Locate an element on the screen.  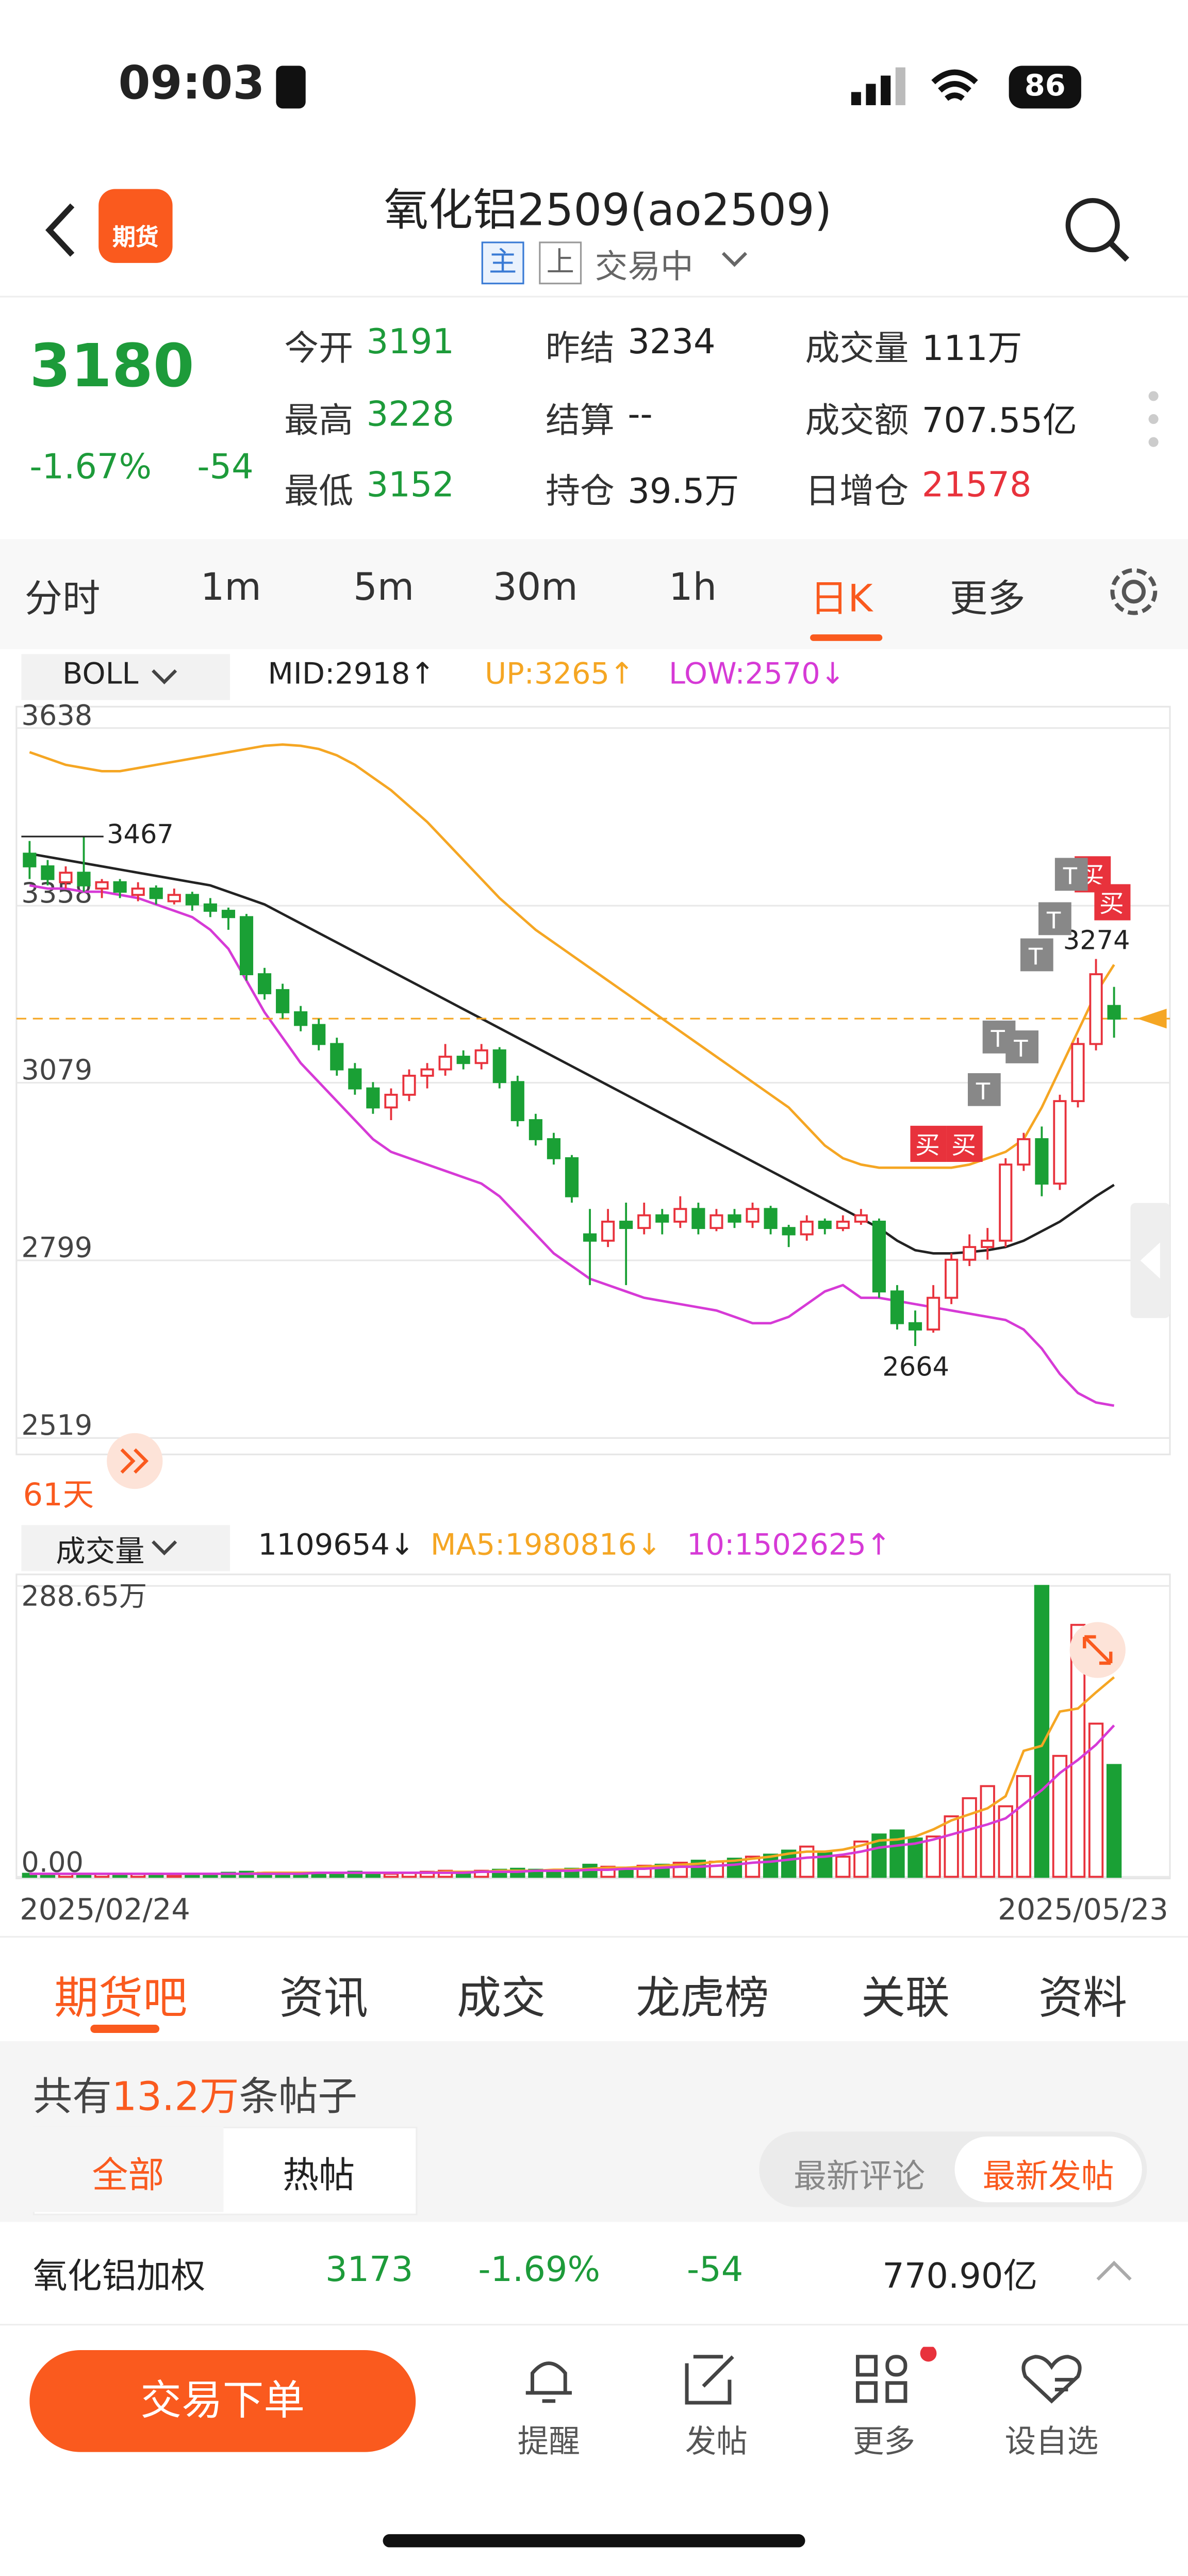
dropdown-chevron is located at coordinates (165, 1547).